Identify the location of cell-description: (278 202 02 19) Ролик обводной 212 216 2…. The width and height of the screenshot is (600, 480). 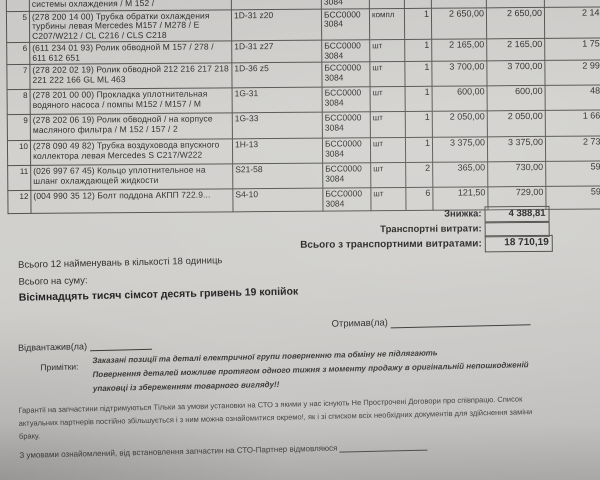
(131, 76).